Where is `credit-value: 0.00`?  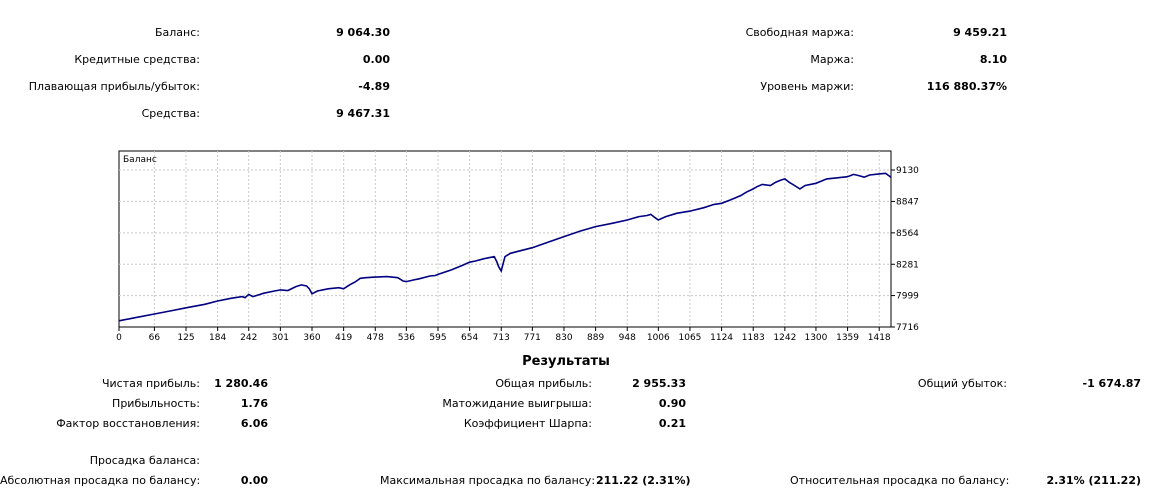 credit-value: 0.00 is located at coordinates (376, 59).